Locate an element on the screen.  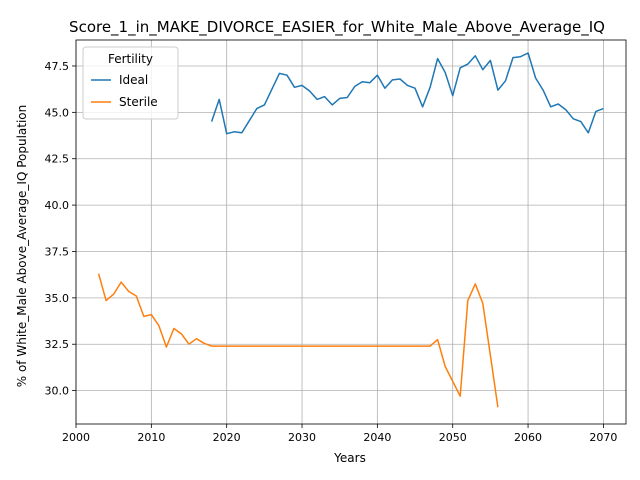
y-tick-label: 40.0 is located at coordinates (57, 205).